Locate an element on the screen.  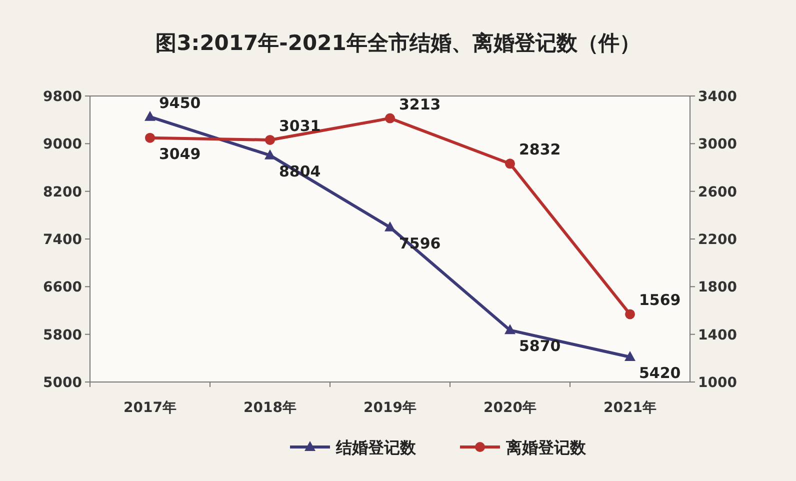
y2-tick-label: 3000 is located at coordinates (718, 144).